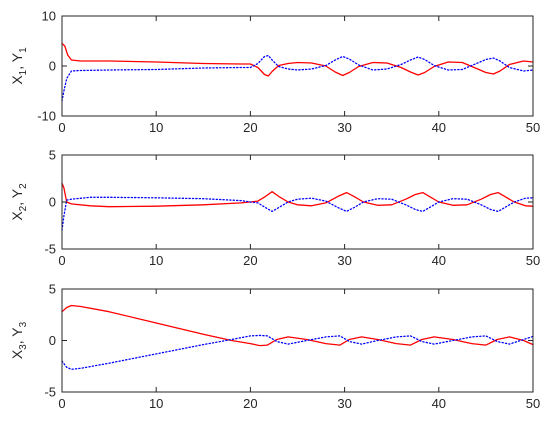 The height and width of the screenshot is (423, 550). Describe the element at coordinates (19, 340) in the screenshot. I see `y-axis-label: X3, Y3` at that location.